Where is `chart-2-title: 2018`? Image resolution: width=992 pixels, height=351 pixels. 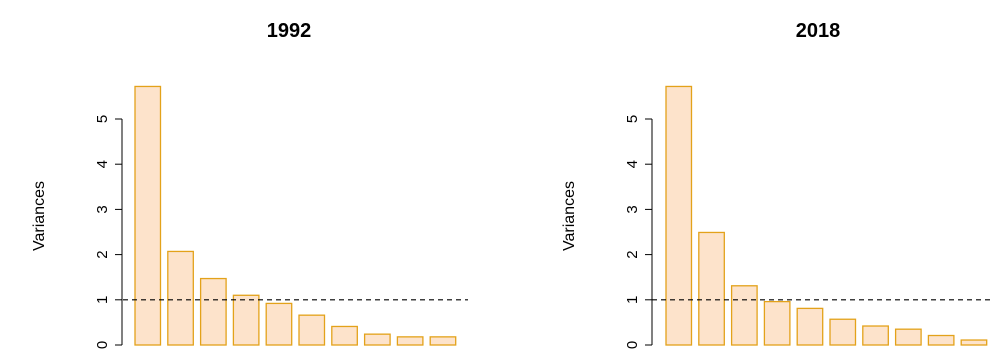
chart-2-title: 2018 is located at coordinates (818, 31).